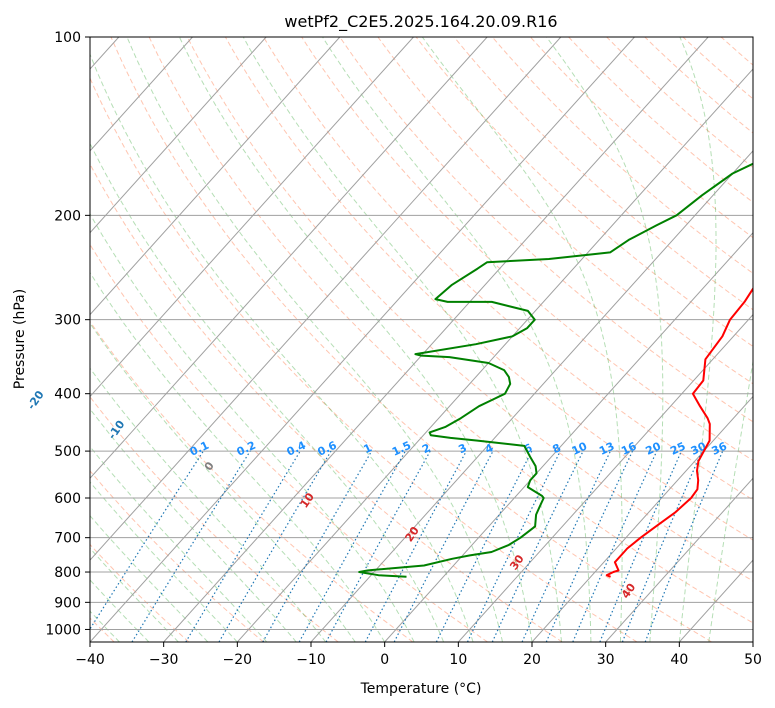  Describe the element at coordinates (67, 216) in the screenshot. I see `y-tick-label: 200` at that location.